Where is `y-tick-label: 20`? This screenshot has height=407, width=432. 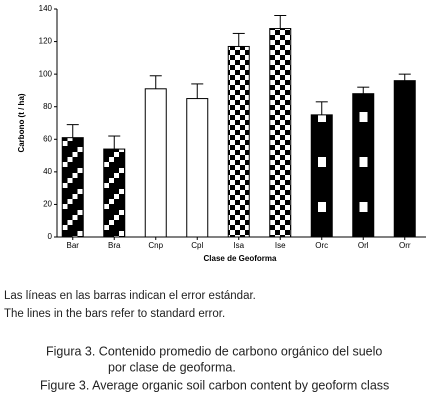 y-tick-label: 20 is located at coordinates (47, 204).